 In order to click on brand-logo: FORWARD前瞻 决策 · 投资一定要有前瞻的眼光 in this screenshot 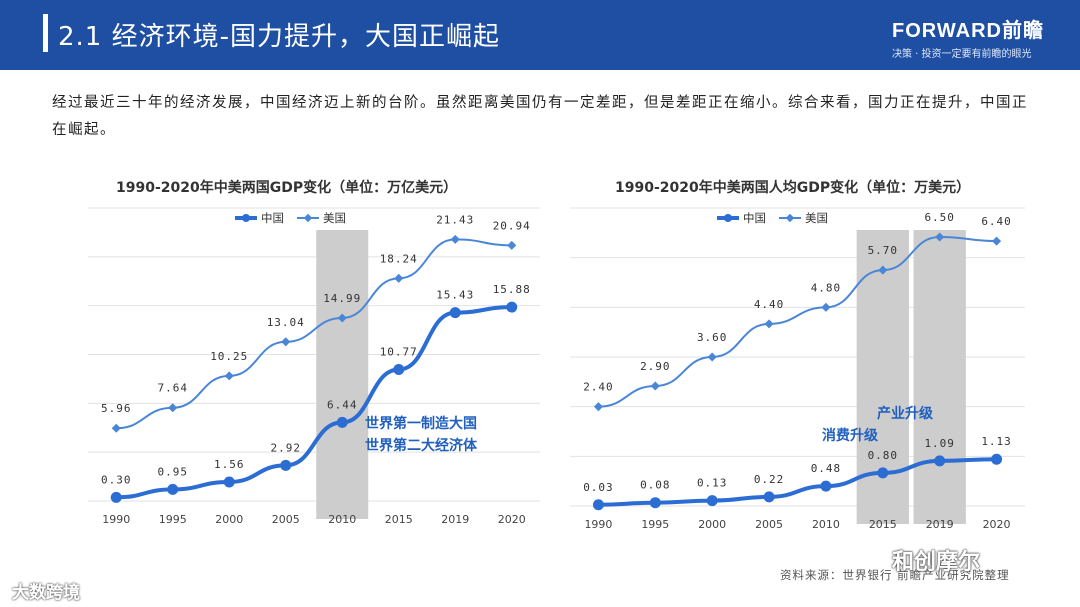, I will do `click(968, 37)`.